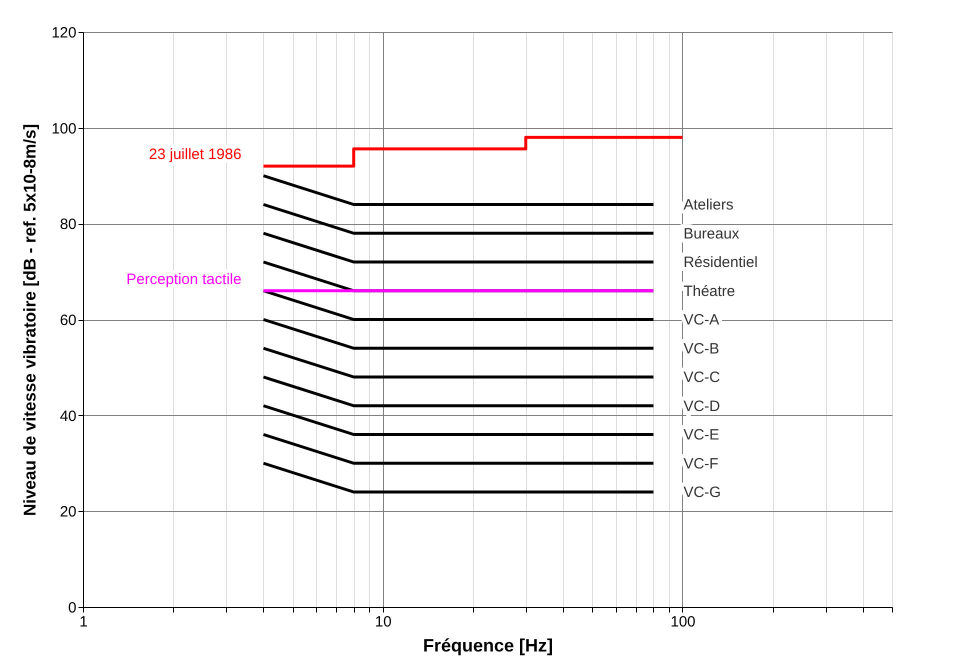 This screenshot has height=668, width=961. I want to click on x-tick-label: 10, so click(383, 622).